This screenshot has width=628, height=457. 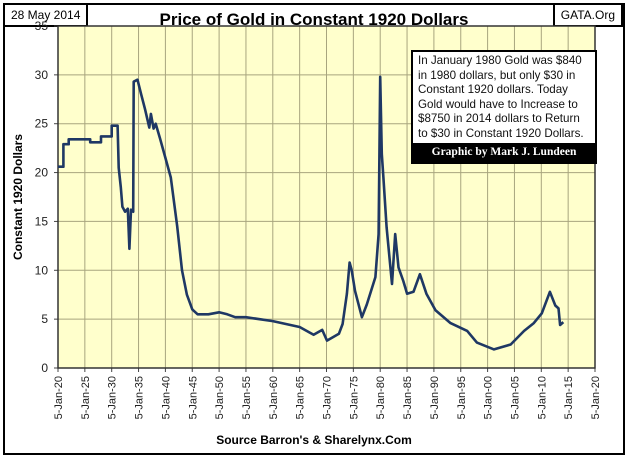 What do you see at coordinates (46, 15) in the screenshot?
I see `date-box: 28 May 2014` at bounding box center [46, 15].